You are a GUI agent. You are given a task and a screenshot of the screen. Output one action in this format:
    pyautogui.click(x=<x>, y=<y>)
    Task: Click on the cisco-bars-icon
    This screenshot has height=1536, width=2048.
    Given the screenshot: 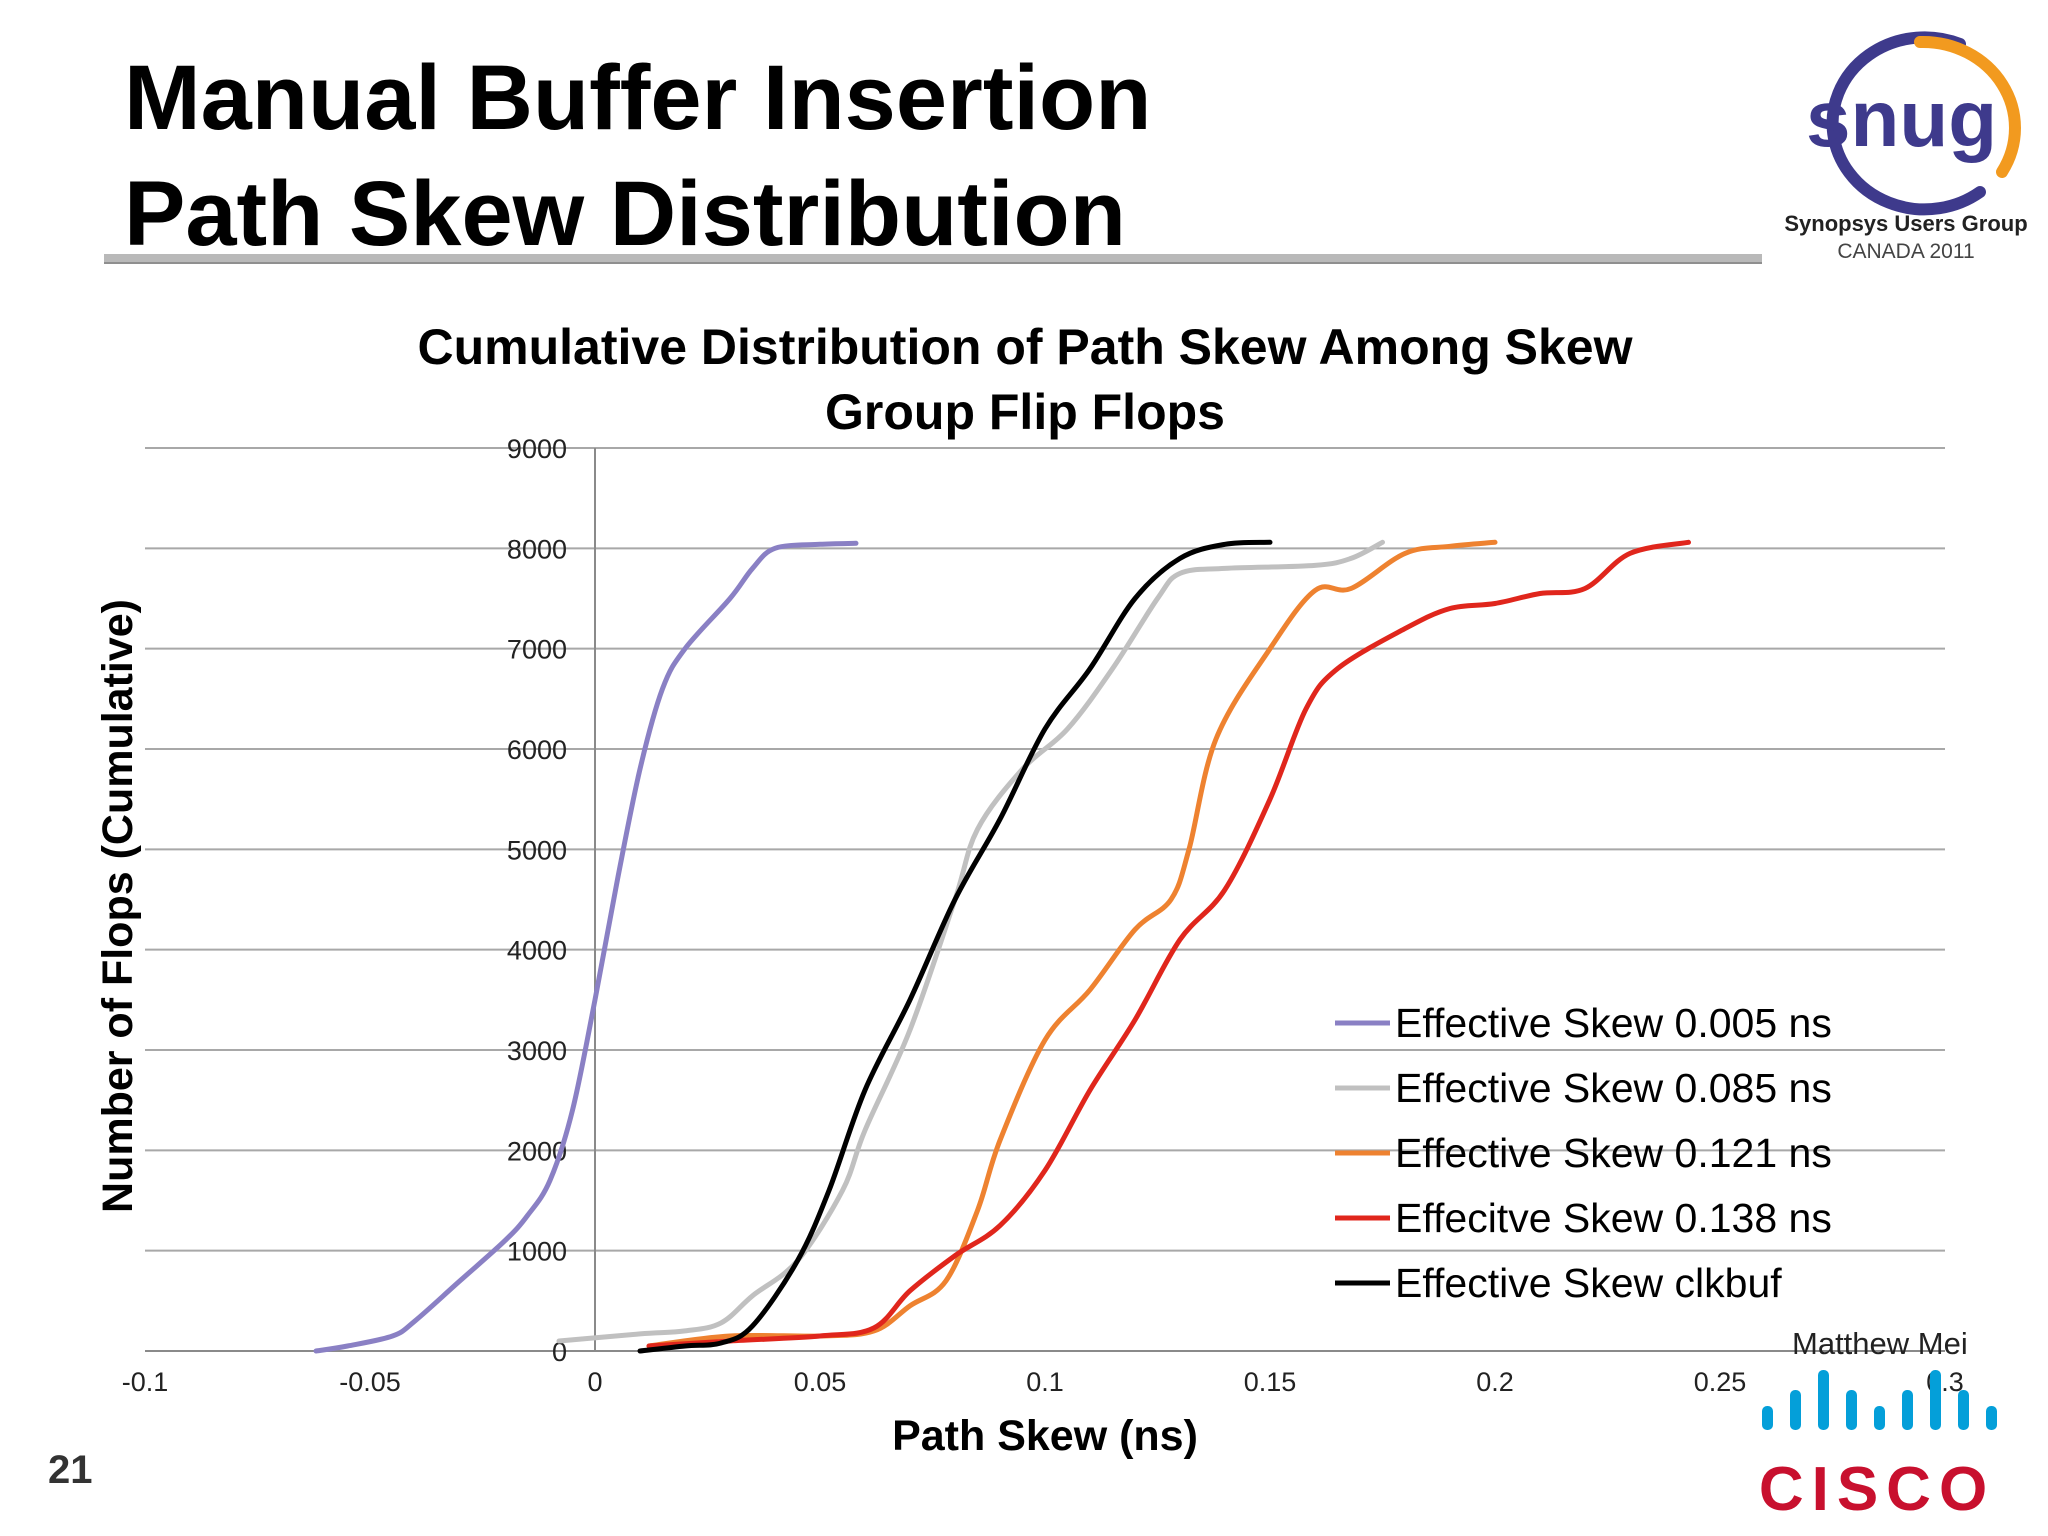 What is the action you would take?
    pyautogui.click(x=1879, y=1400)
    